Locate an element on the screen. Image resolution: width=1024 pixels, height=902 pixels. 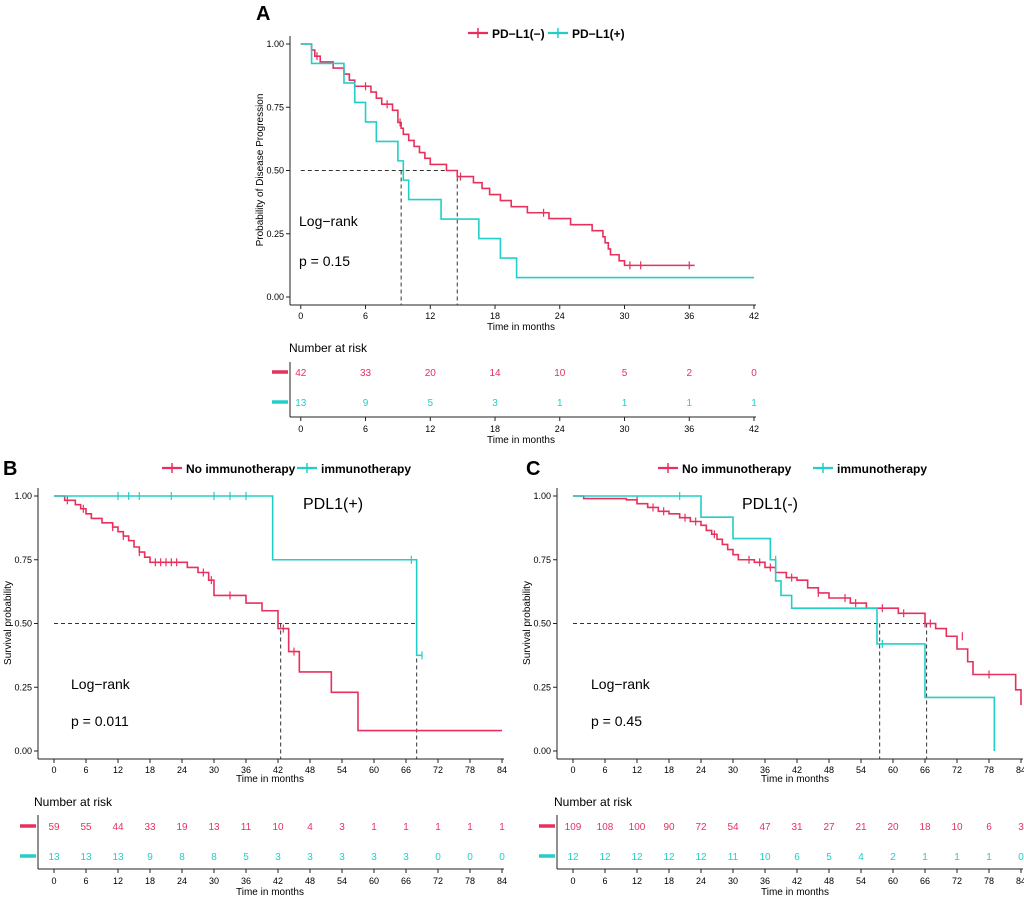
x-tick-label-c: 66 is located at coordinates (925, 770).